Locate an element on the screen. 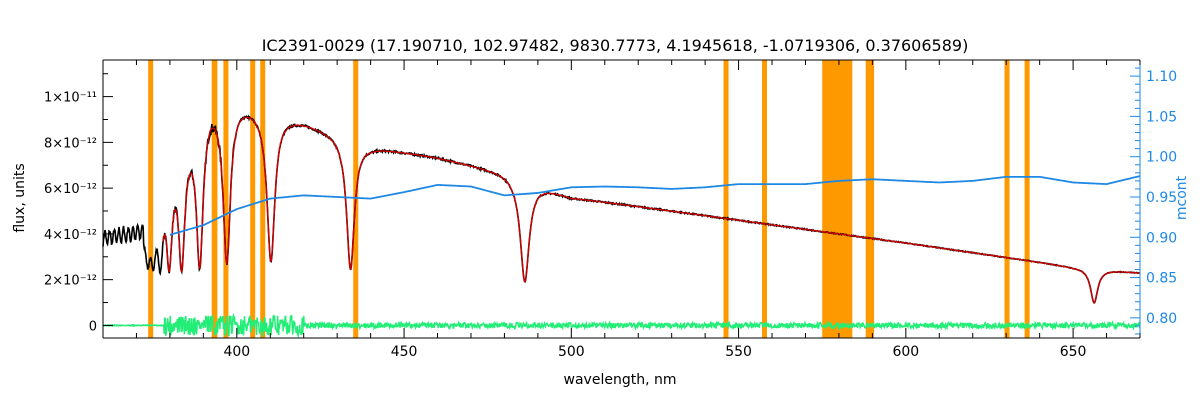 The width and height of the screenshot is (1200, 400). y-tick-label: 4×10⁻¹² is located at coordinates (70, 235).